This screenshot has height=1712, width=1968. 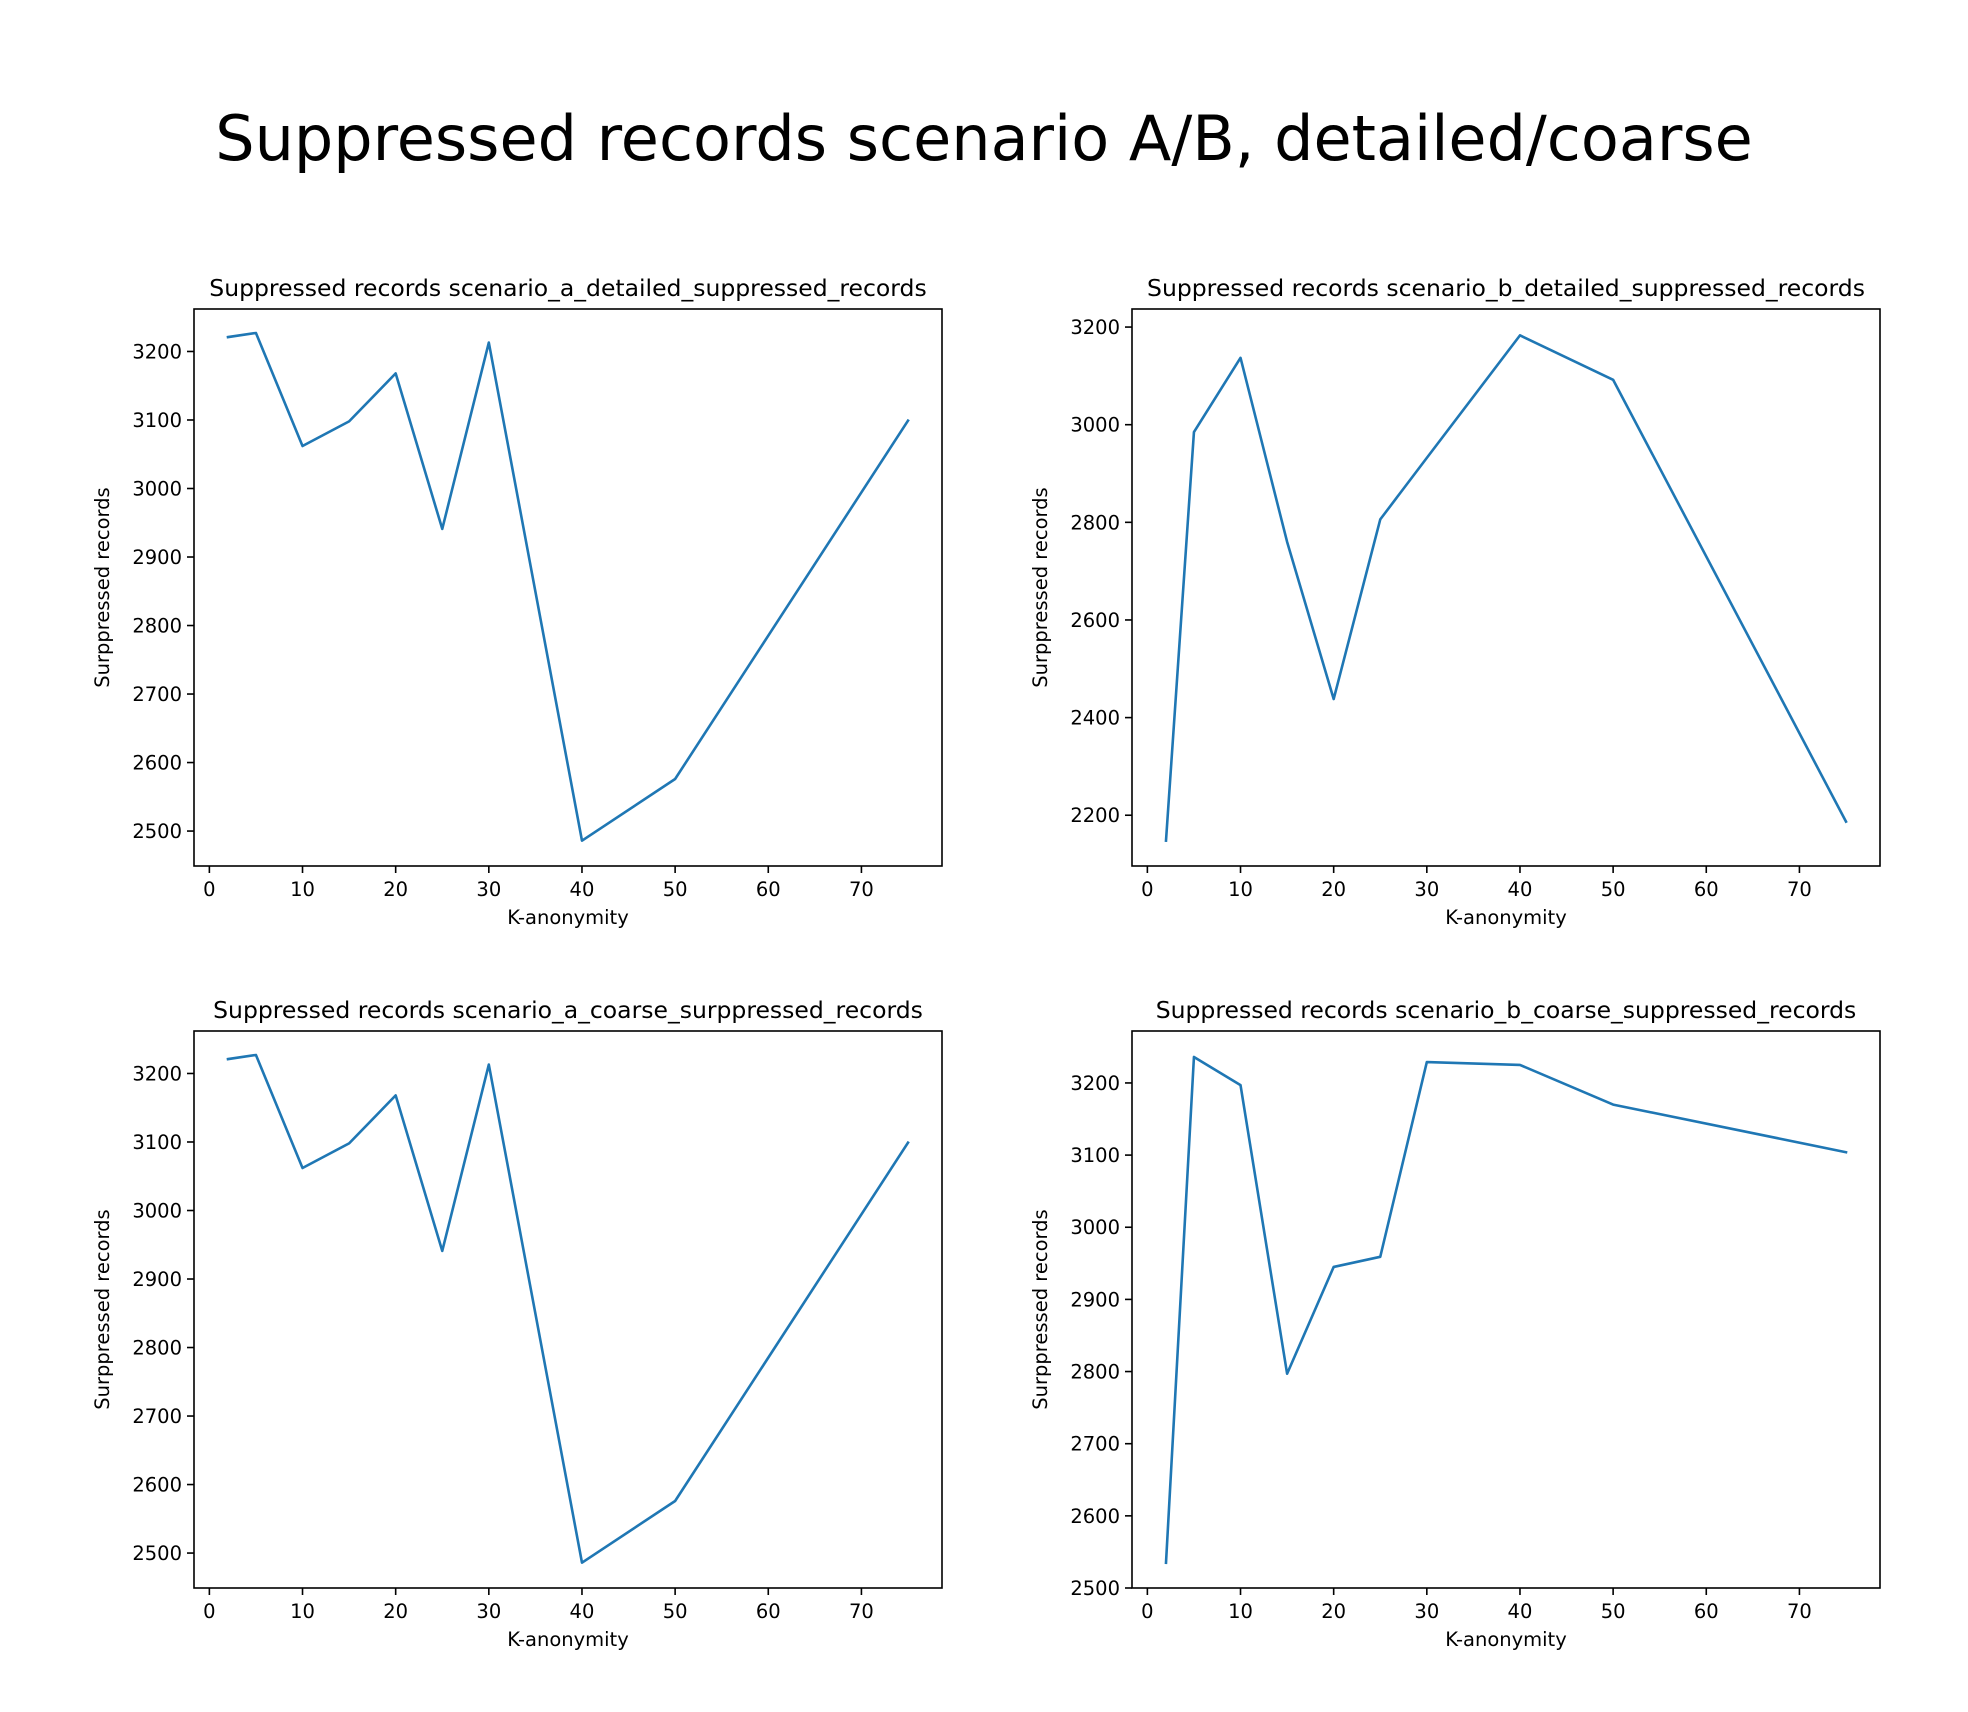 What do you see at coordinates (1095, 815) in the screenshot?
I see `y-tick-label: 2200` at bounding box center [1095, 815].